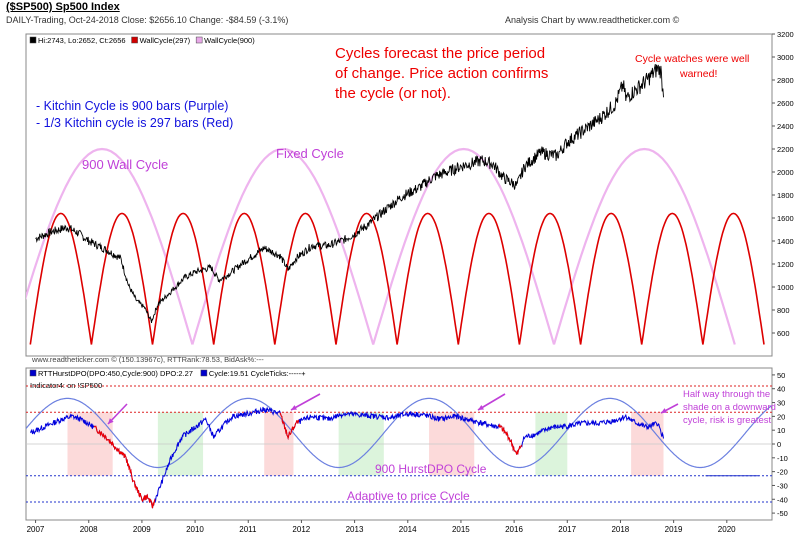  Describe the element at coordinates (125, 164) in the screenshot. I see `wall-cycle-label: 900 Wall Cycle` at that location.